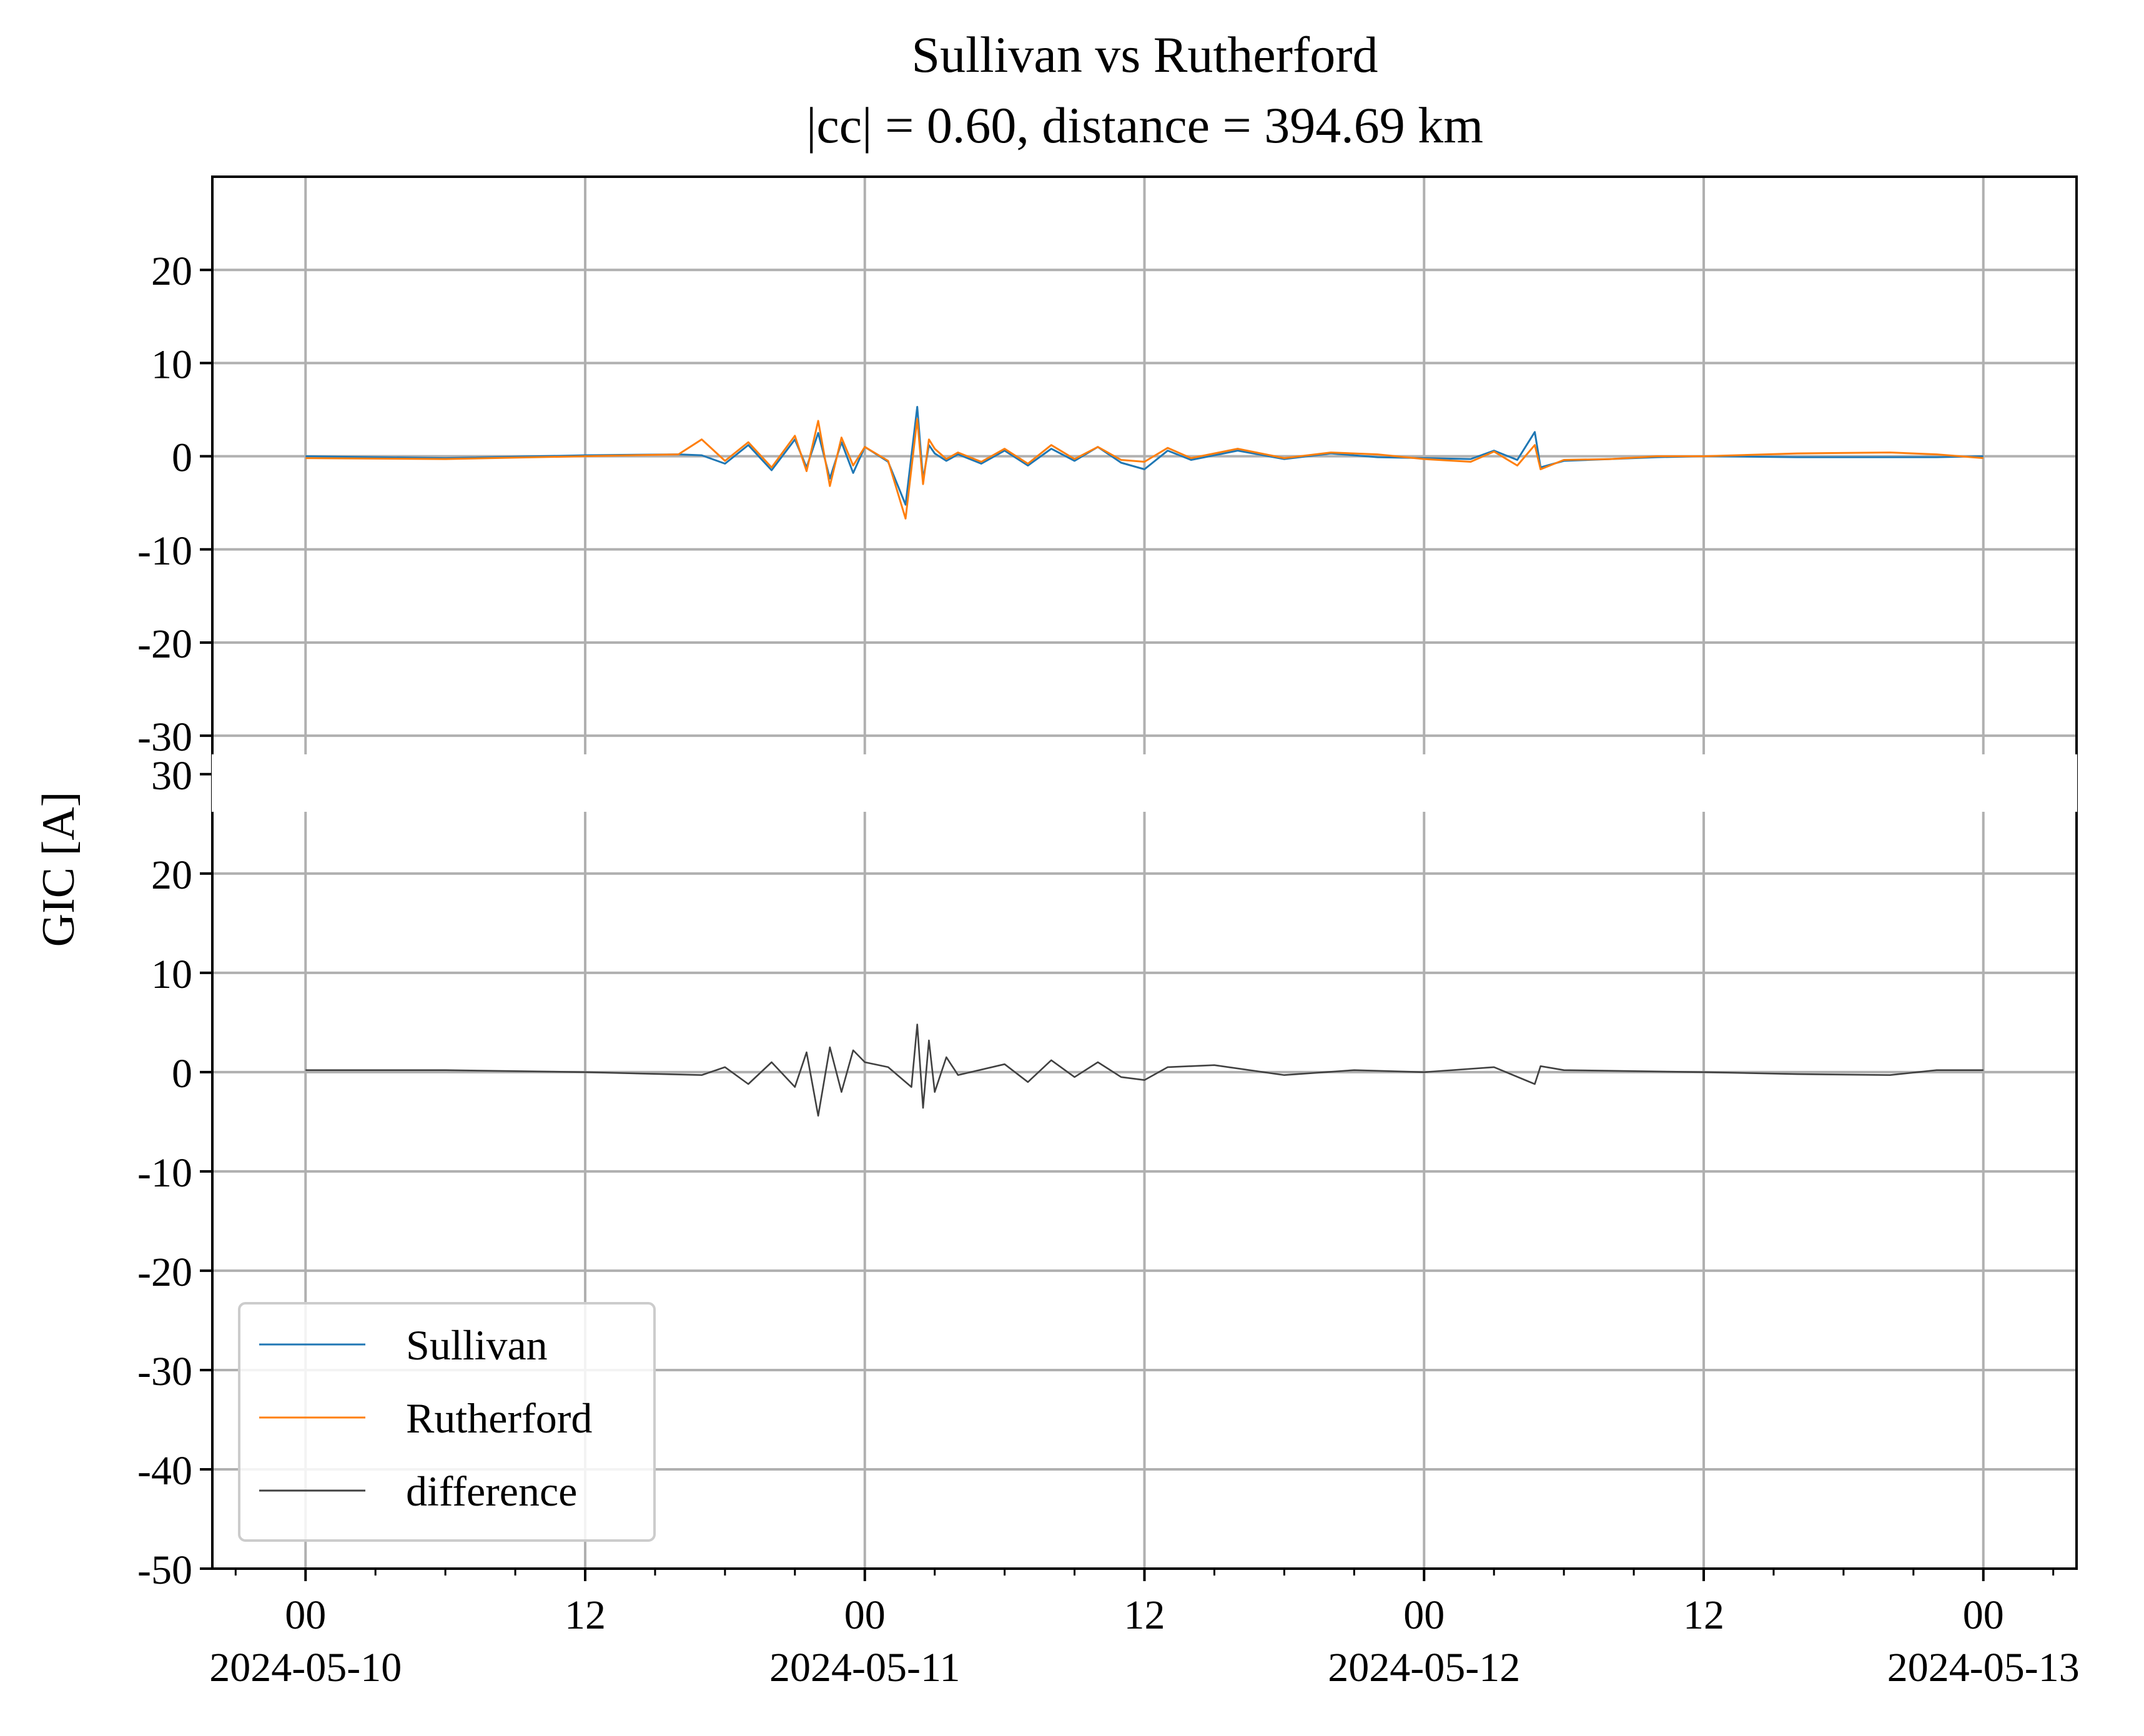 This screenshot has width=2144, height=1736. I want to click on chart-subtitle: |cc| = 0.60, distance = 394.69 km, so click(1144, 125).